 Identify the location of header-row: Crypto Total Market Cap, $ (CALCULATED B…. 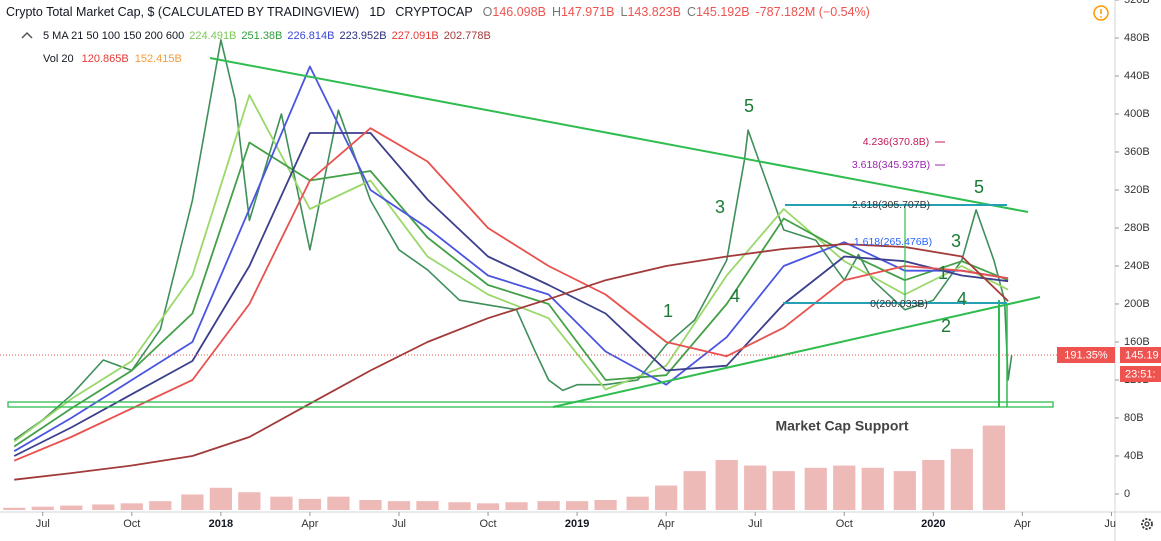
(438, 12).